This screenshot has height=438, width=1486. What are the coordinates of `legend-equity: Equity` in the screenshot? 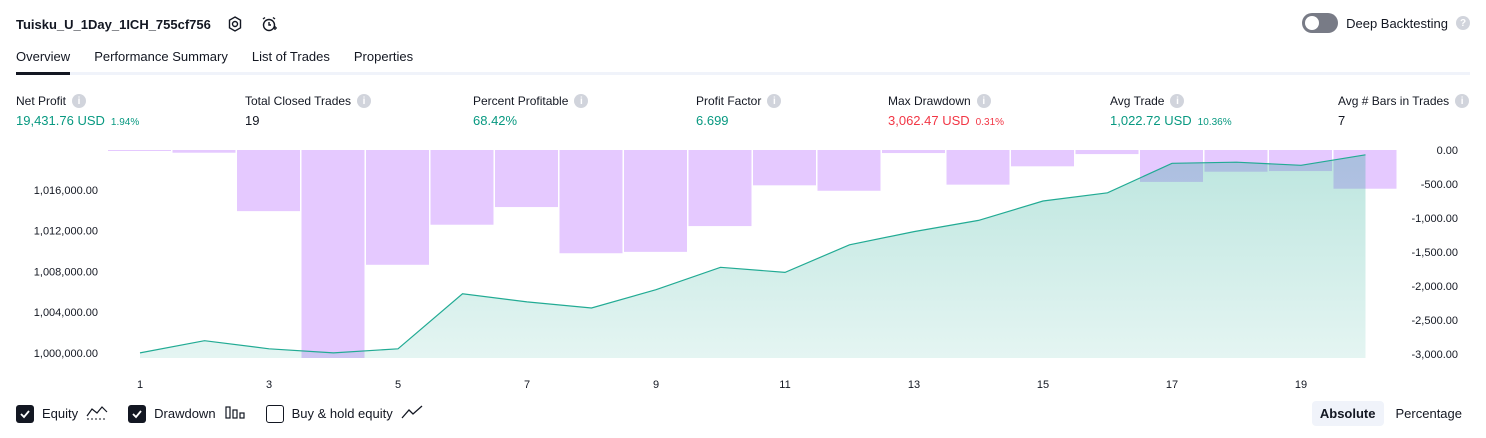 It's located at (62, 413).